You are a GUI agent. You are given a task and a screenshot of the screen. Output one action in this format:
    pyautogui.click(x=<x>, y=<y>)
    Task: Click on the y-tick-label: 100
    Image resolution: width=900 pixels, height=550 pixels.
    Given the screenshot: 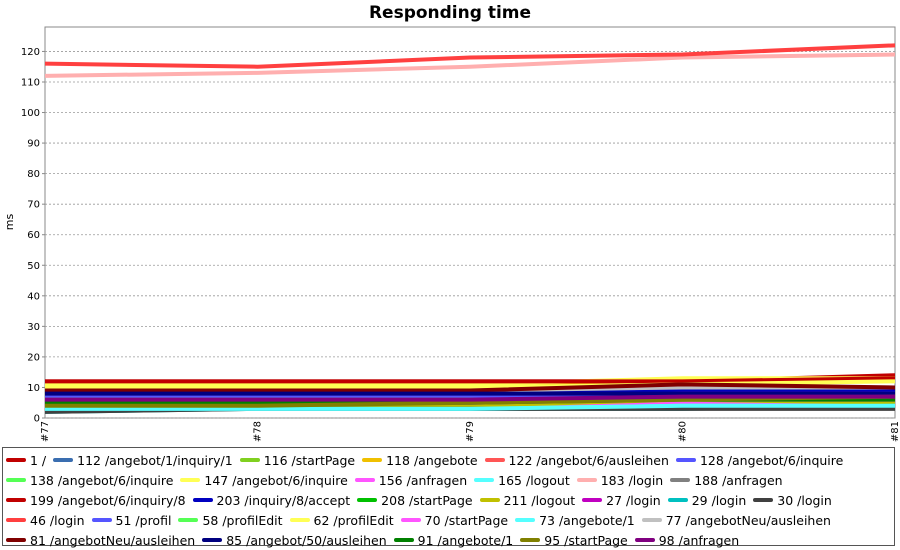 What is the action you would take?
    pyautogui.click(x=30, y=113)
    